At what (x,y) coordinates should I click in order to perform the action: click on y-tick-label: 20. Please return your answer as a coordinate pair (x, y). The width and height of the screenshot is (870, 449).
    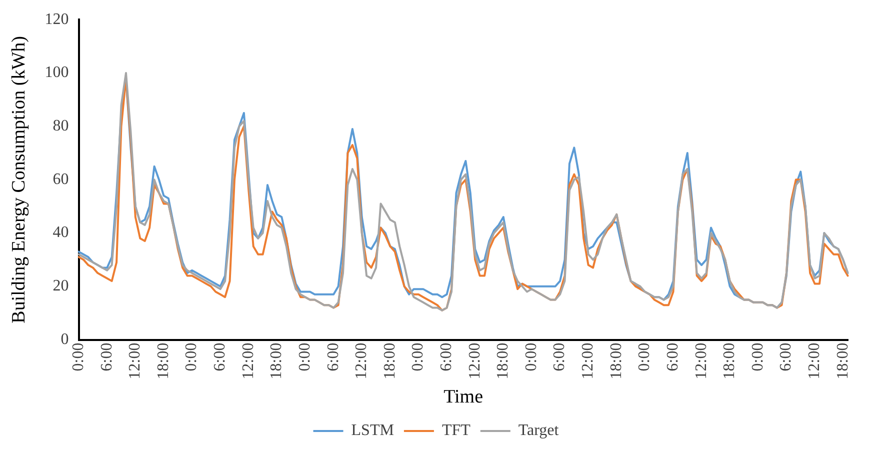
    Looking at the image, I should click on (60, 286).